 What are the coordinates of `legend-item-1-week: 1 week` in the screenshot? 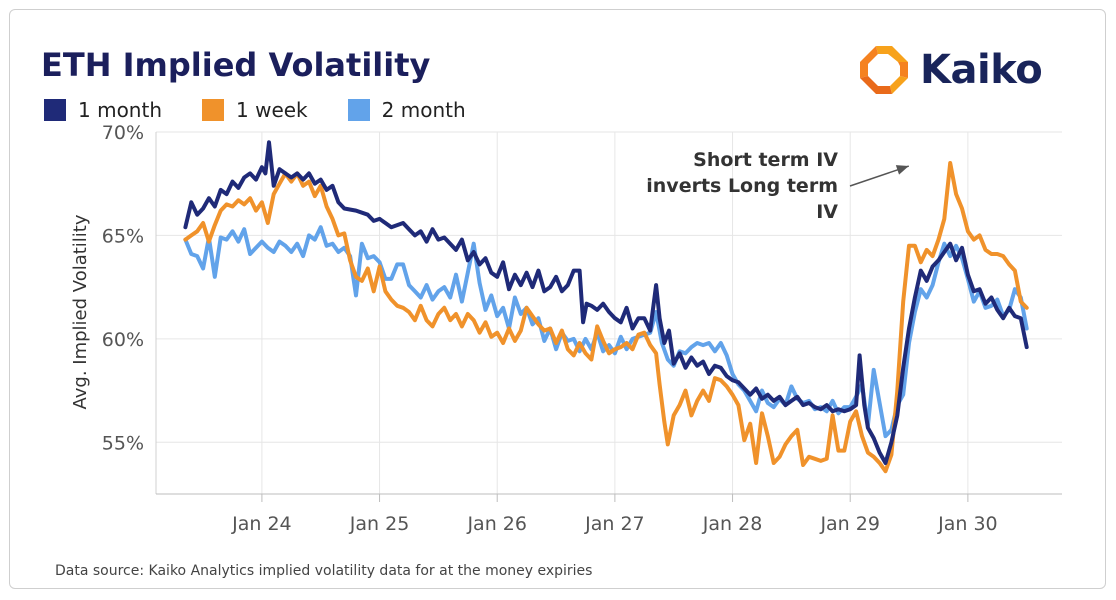 It's located at (255, 110).